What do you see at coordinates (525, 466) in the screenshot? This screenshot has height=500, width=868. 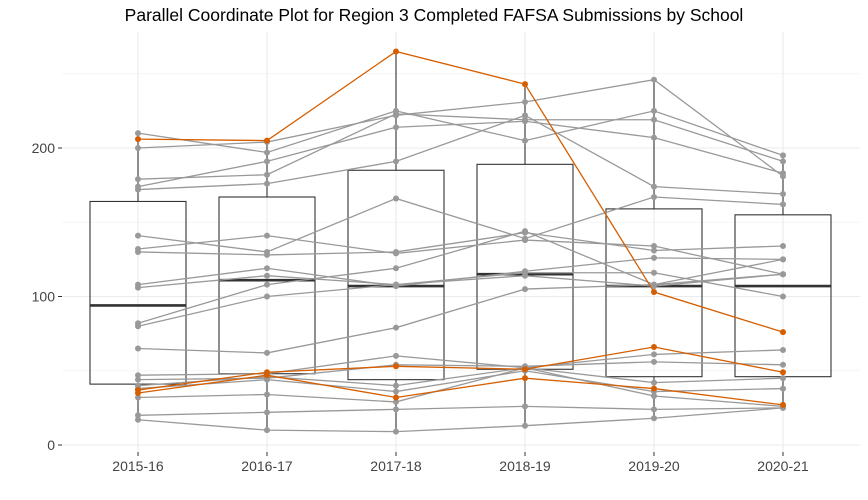 I see `x-tick-label: 2018-19` at bounding box center [525, 466].